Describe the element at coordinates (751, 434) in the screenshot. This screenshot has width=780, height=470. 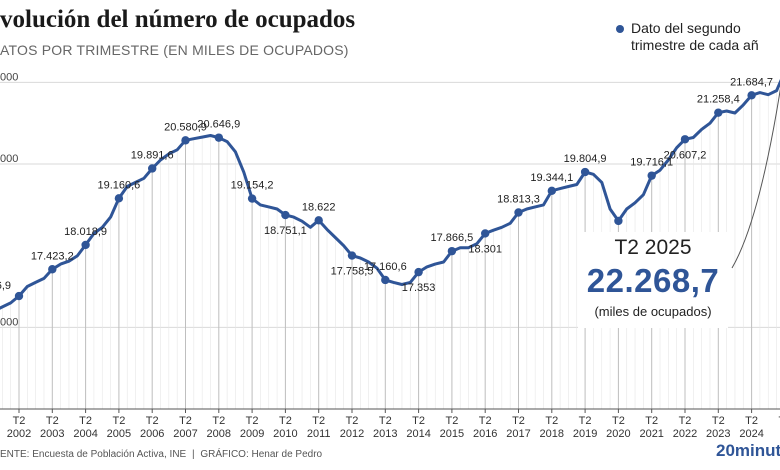
I see `x-tick-year: 2024` at that location.